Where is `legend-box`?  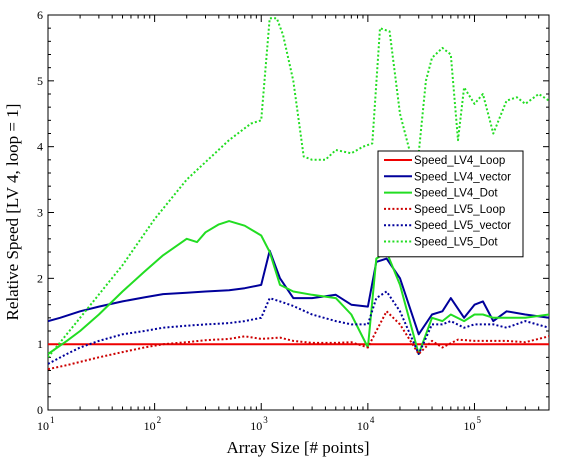 legend-box is located at coordinates (450, 204).